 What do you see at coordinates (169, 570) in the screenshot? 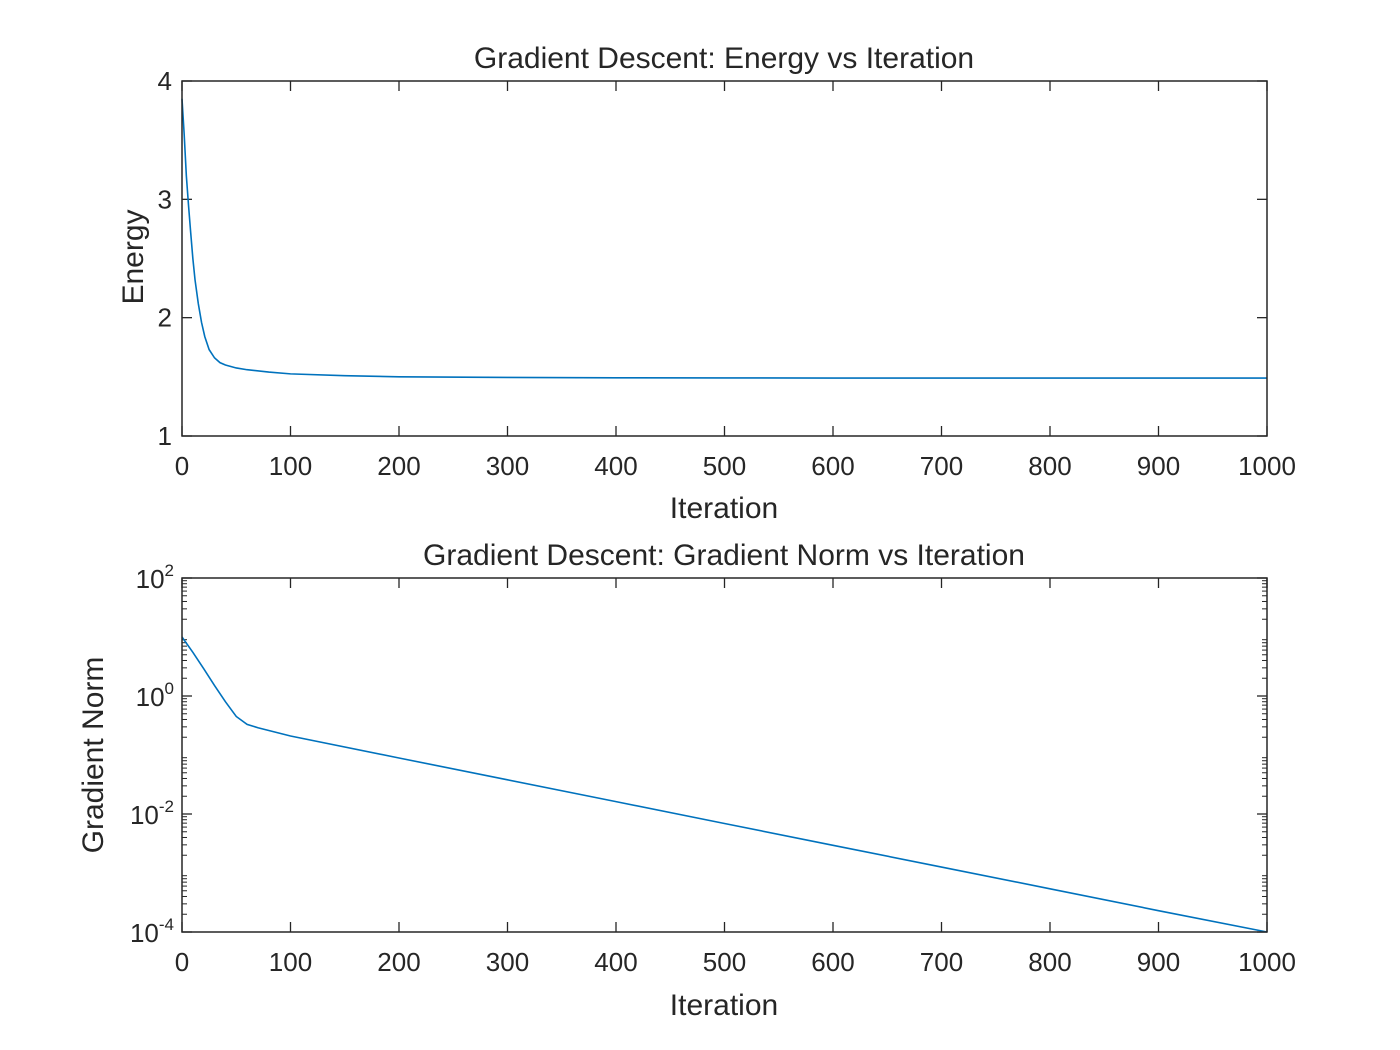
I see `y-tick-label-exponent: 2` at bounding box center [169, 570].